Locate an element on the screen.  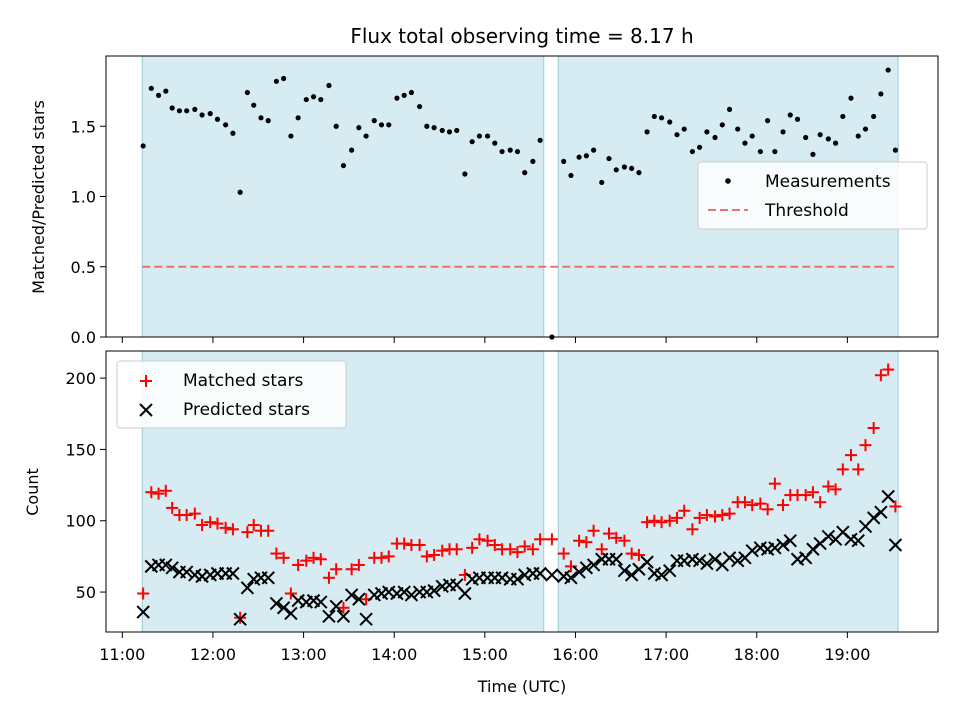
x-tick-label: 19:00 is located at coordinates (847, 654).